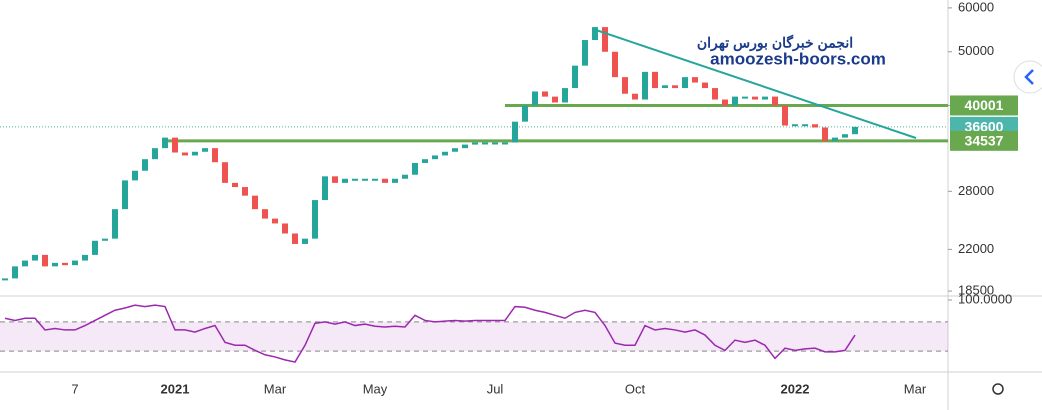  I want to click on x-tick-label: Oct, so click(635, 388).